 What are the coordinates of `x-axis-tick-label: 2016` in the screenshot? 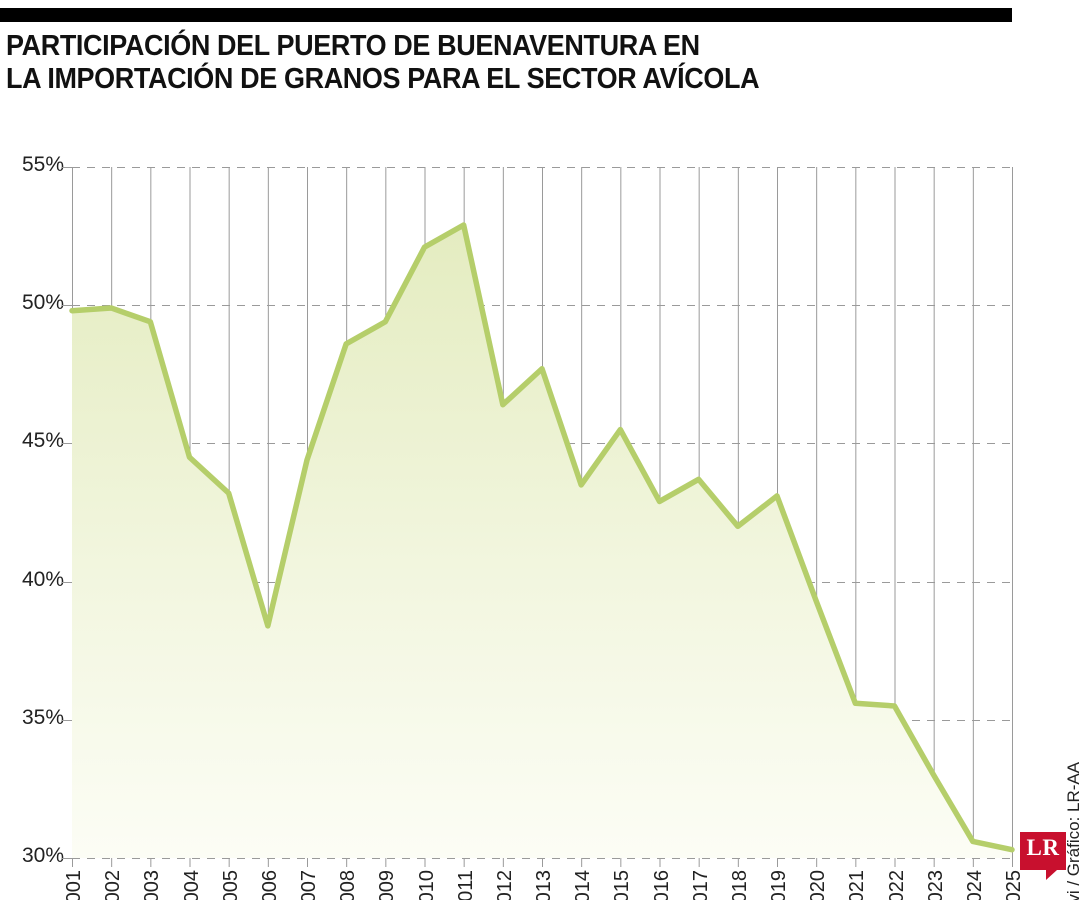 It's located at (661, 885).